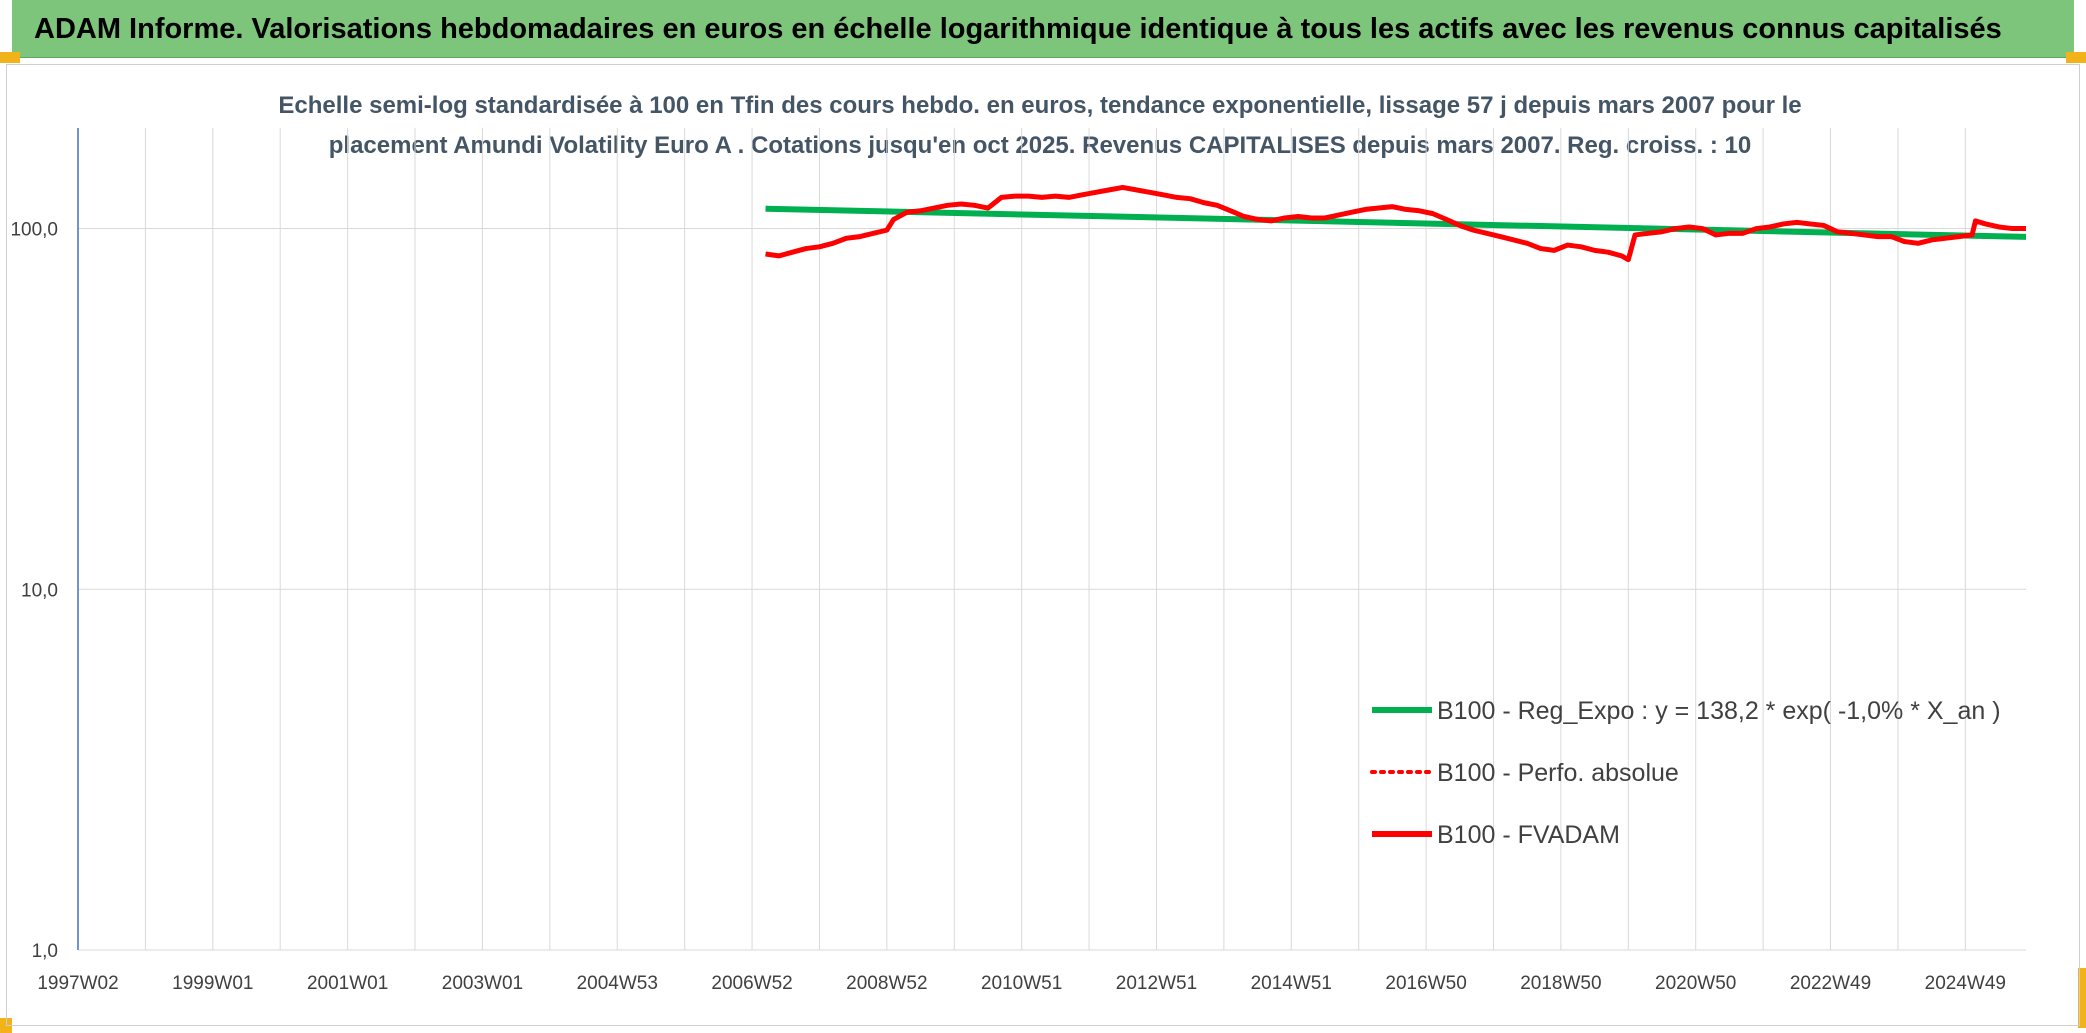 The width and height of the screenshot is (2086, 1033). I want to click on x-tick-label: 2006W52, so click(751, 983).